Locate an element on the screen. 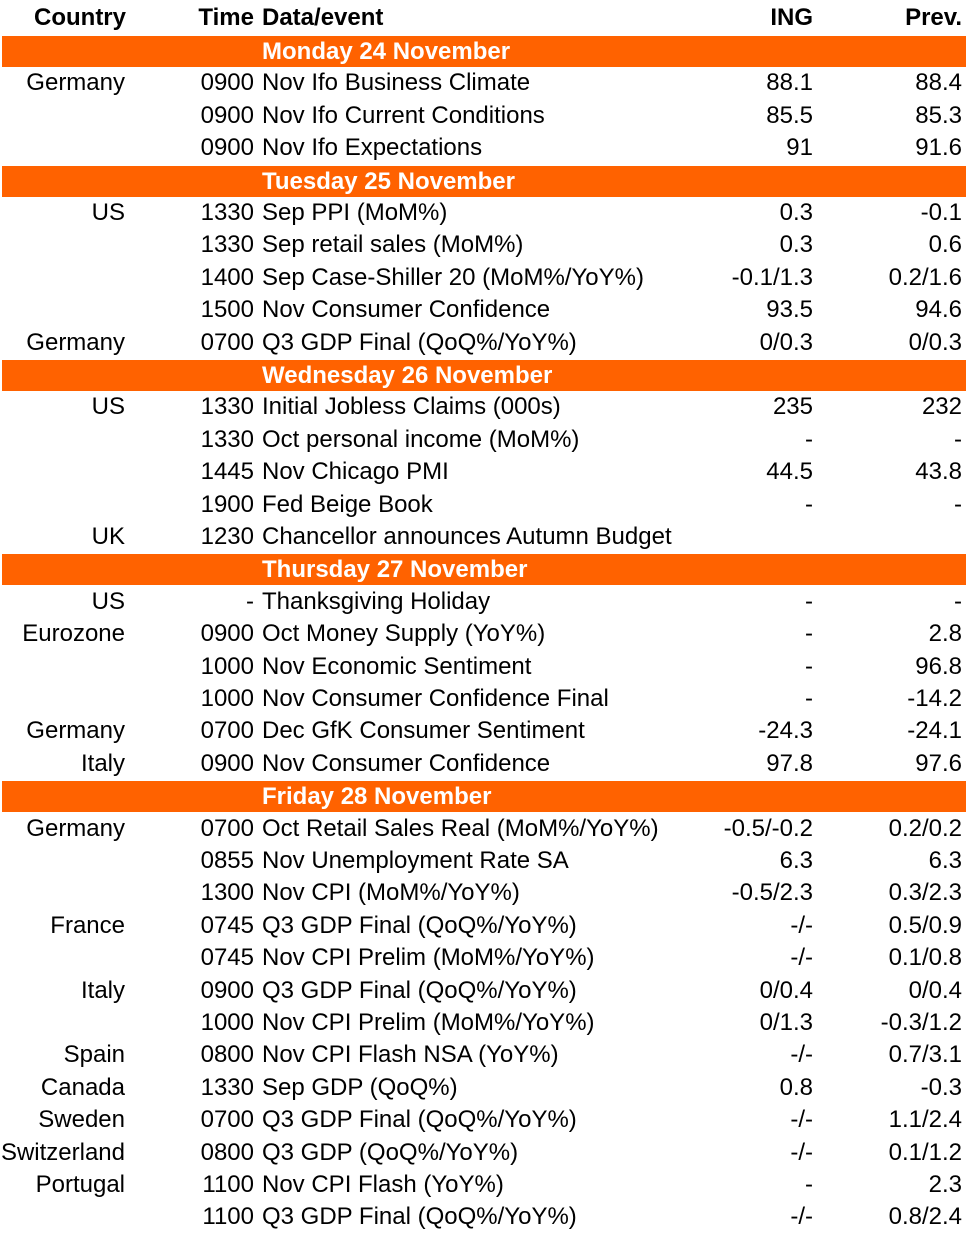 This screenshot has height=1235, width=968. previous: 0.6 is located at coordinates (945, 245).